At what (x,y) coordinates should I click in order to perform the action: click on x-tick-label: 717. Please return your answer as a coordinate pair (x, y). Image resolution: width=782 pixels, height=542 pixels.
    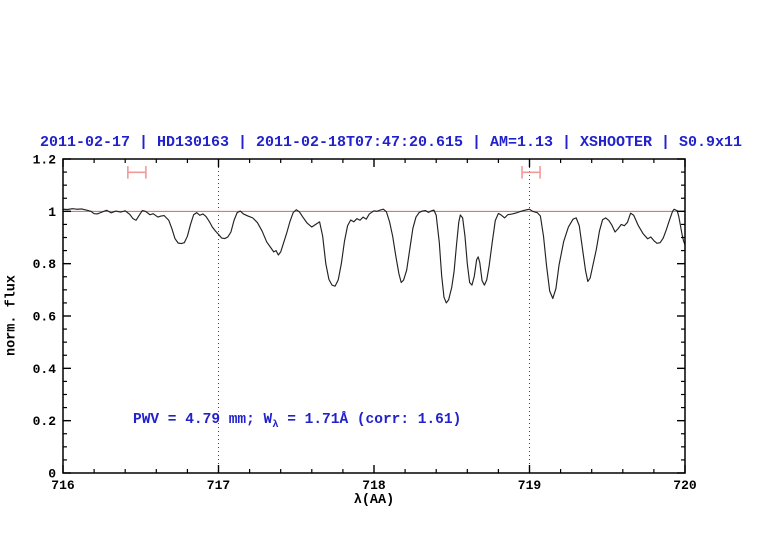
    Looking at the image, I should click on (218, 485).